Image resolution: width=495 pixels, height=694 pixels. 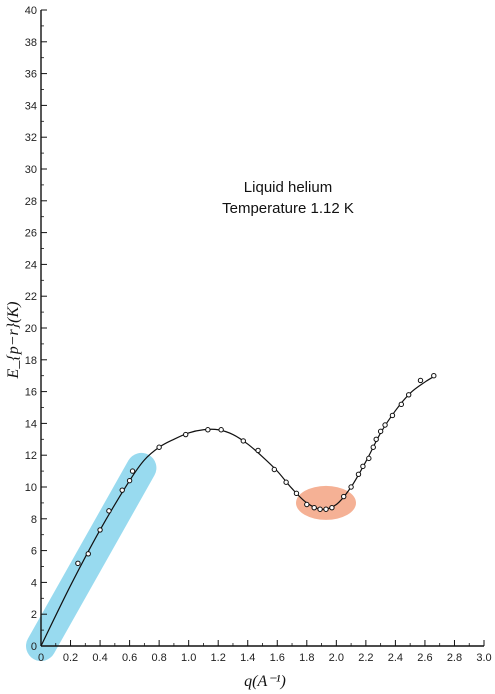 I want to click on y-tick-label: 0, so click(x=34, y=647).